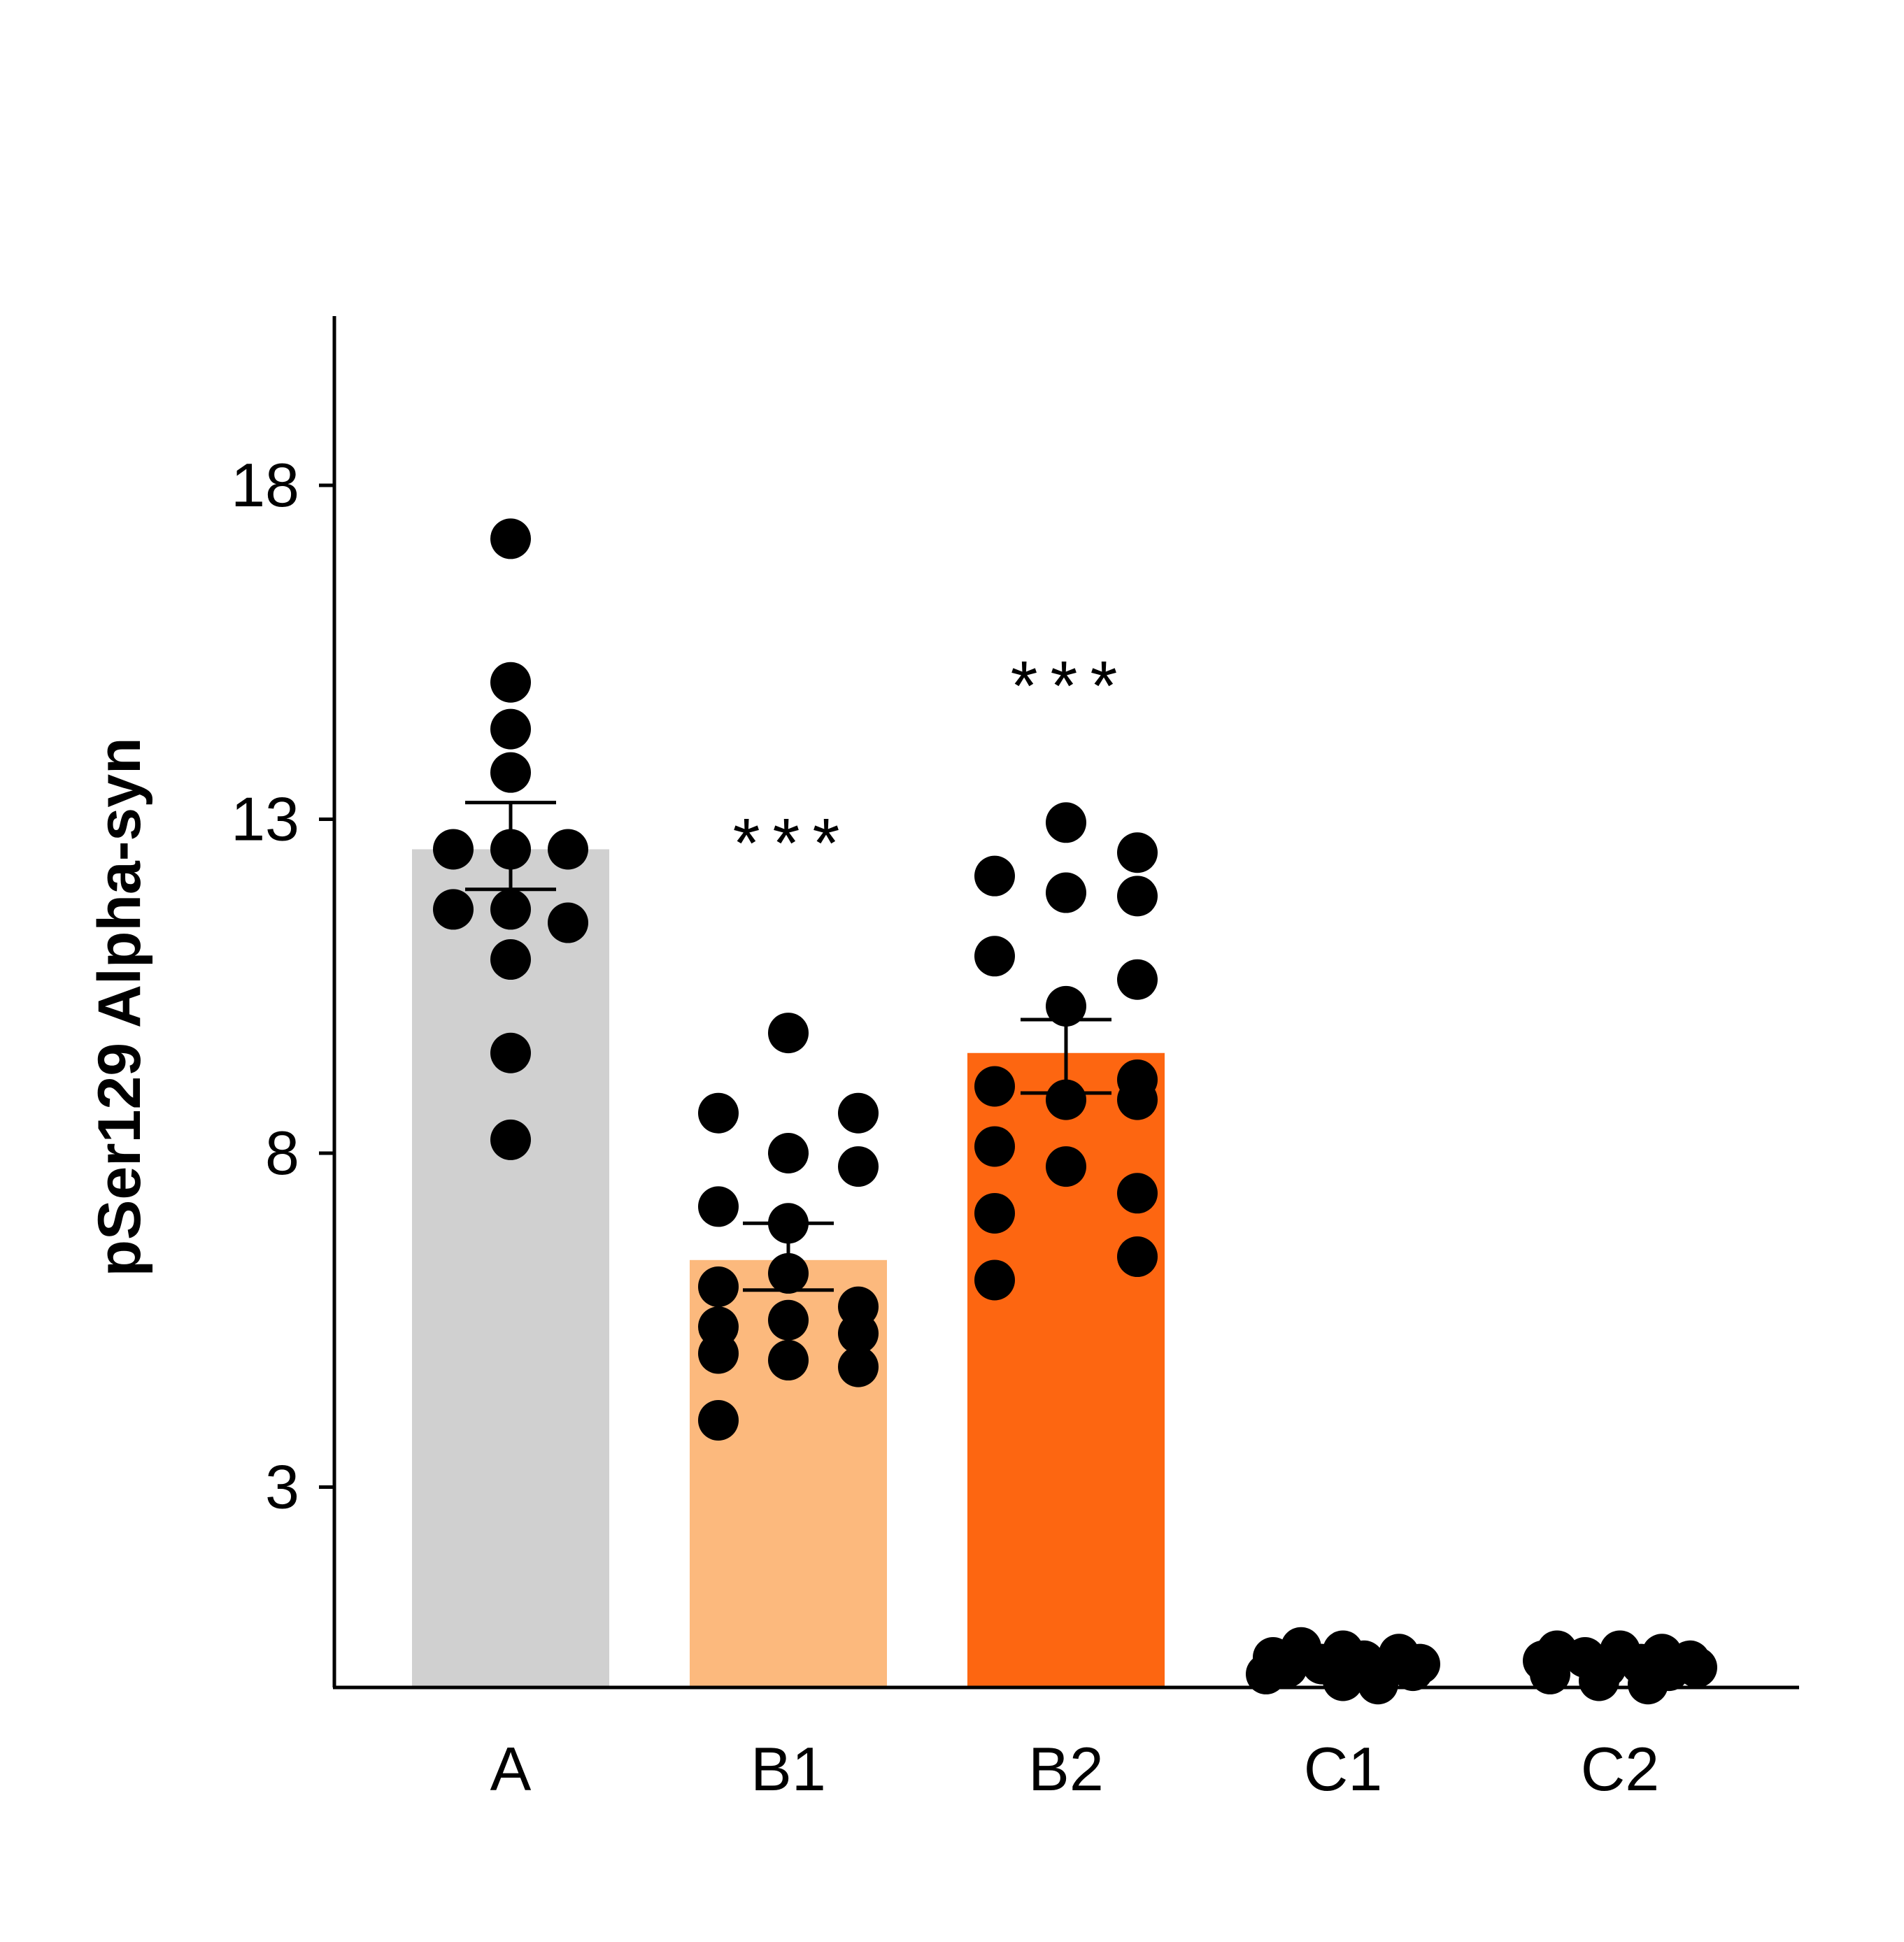  Describe the element at coordinates (1343, 1769) in the screenshot. I see `x-tick-label-C1: C1` at that location.